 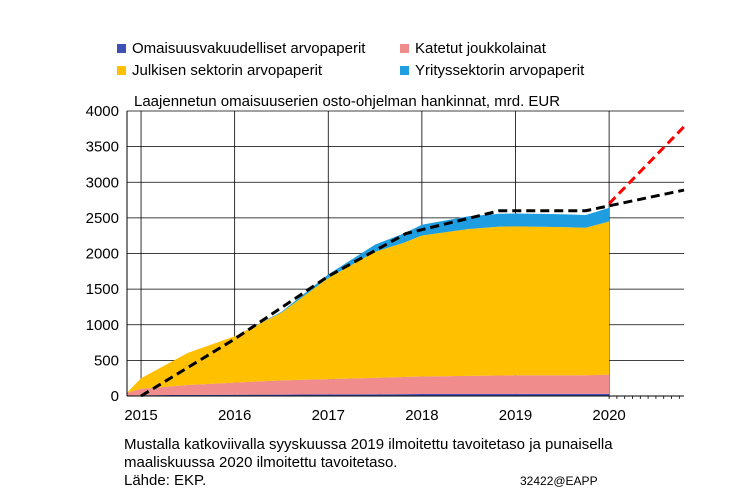 I want to click on x-tick-label-3: 2018, so click(x=421, y=415).